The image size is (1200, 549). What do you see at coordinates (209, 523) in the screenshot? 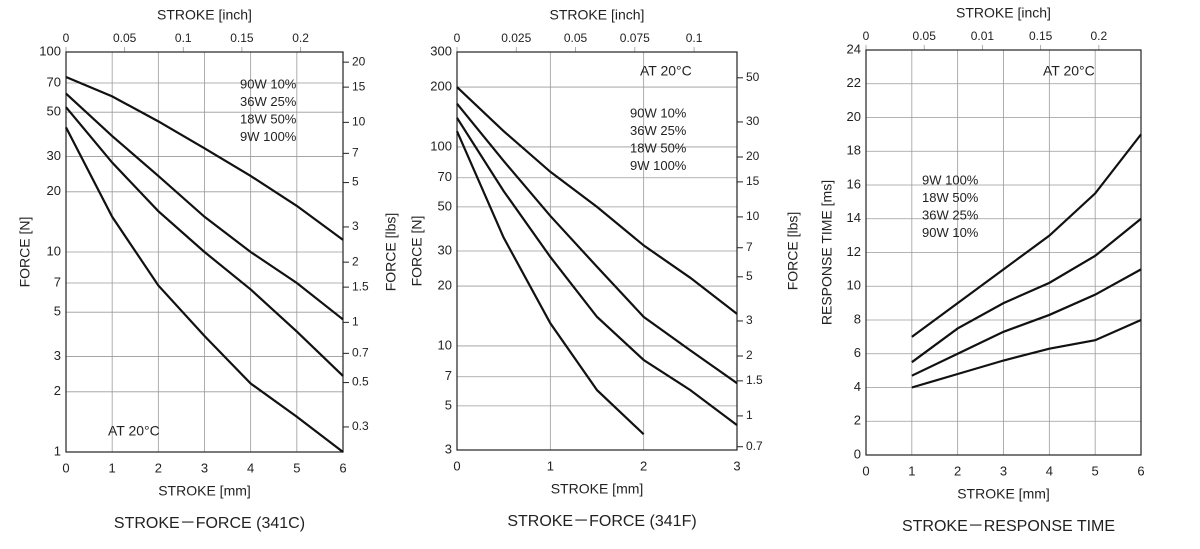
I see `chart-title: STROKE－FORCE (341C)` at bounding box center [209, 523].